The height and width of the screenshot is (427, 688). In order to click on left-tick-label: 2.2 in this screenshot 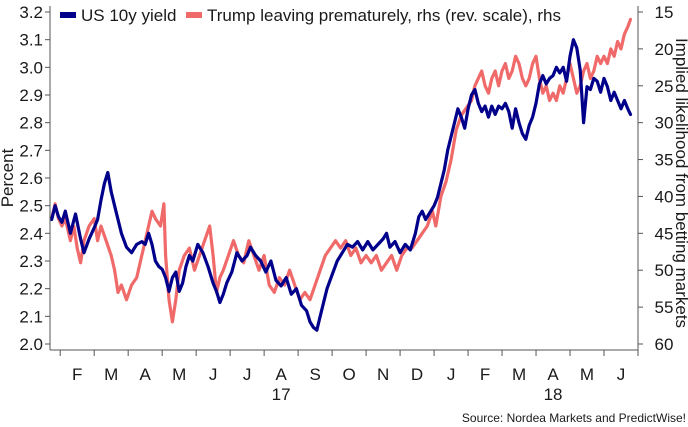, I will do `click(31, 289)`.